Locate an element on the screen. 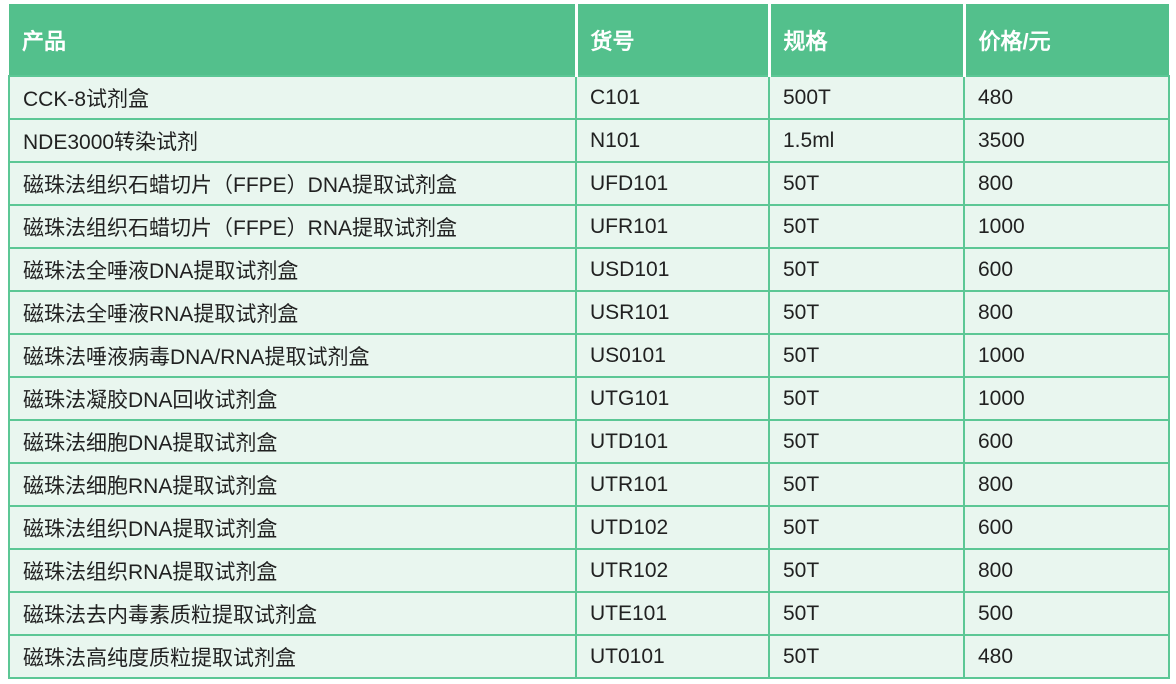  cell-product: 磁珠法细胞DNA提取试剂盒 is located at coordinates (292, 441).